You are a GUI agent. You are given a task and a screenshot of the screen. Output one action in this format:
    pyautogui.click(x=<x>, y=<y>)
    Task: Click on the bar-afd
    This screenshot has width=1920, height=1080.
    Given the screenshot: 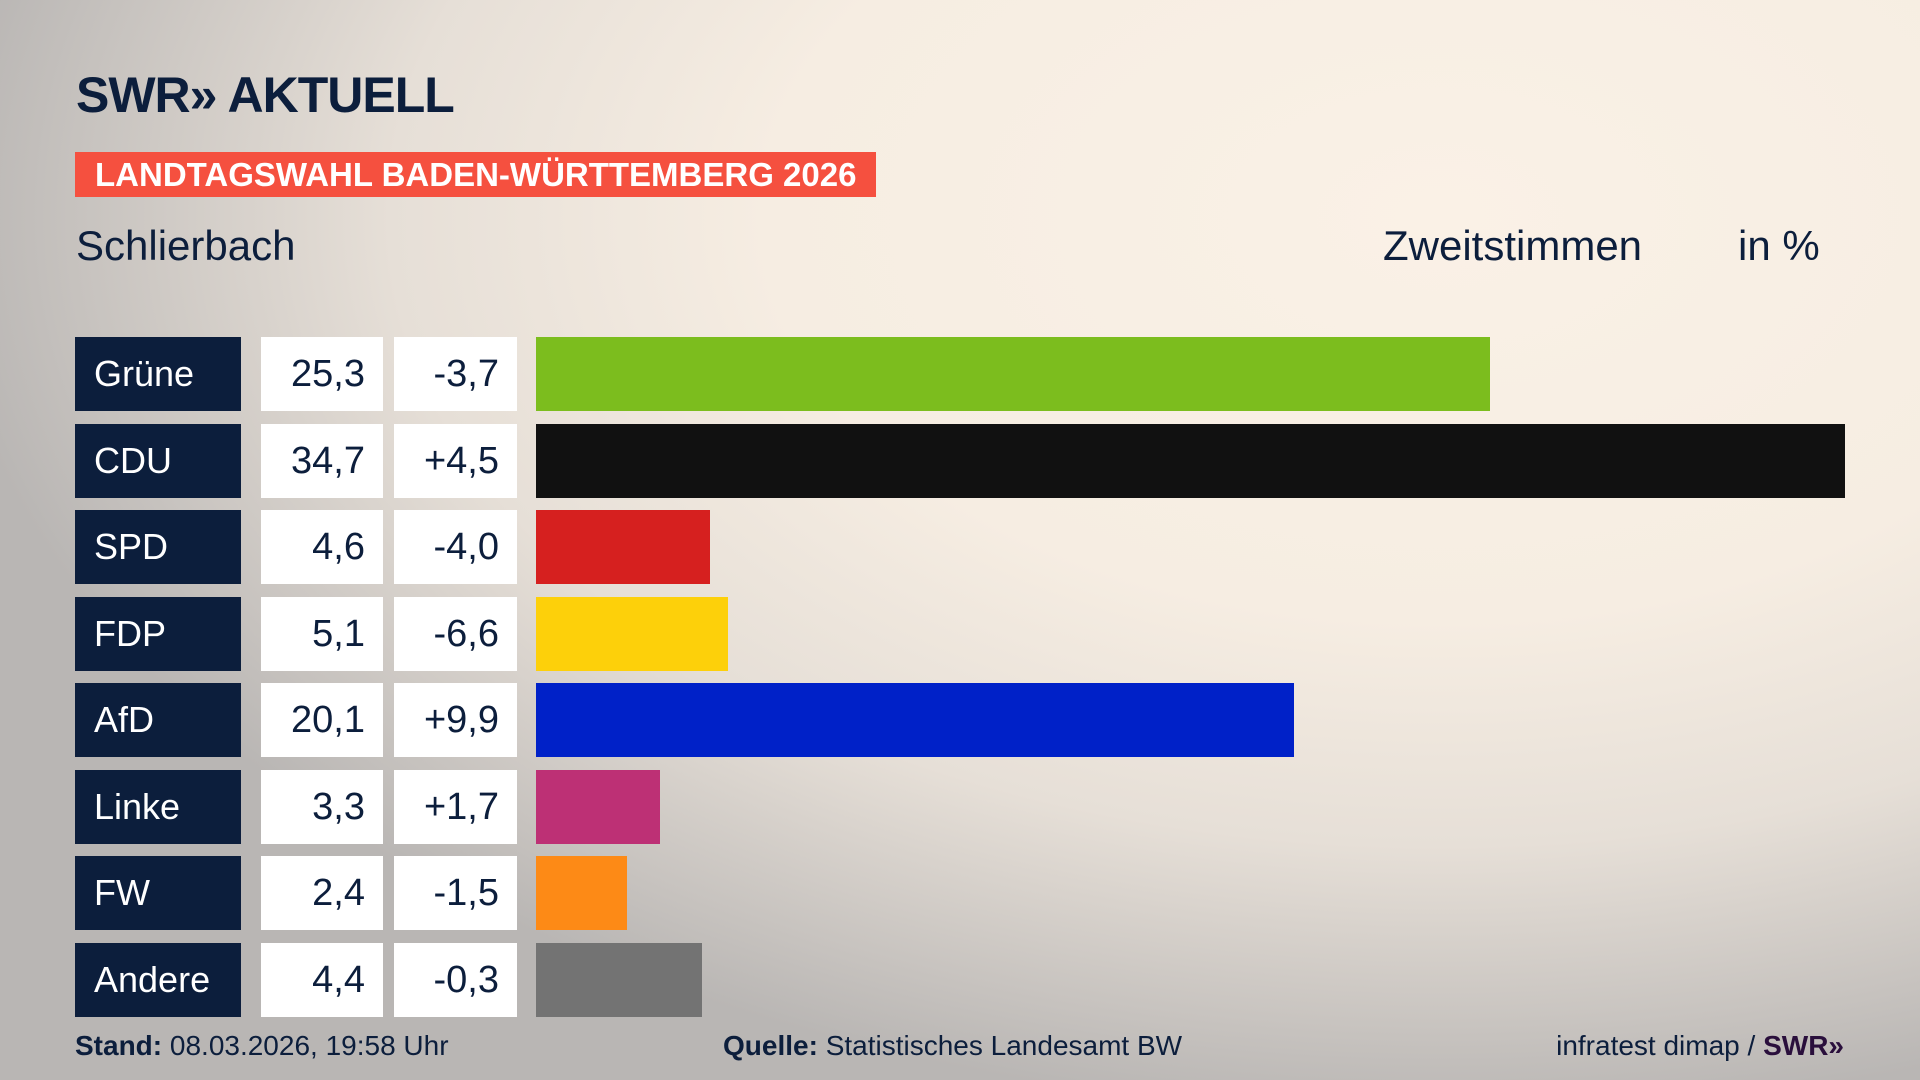 What is the action you would take?
    pyautogui.click(x=915, y=720)
    